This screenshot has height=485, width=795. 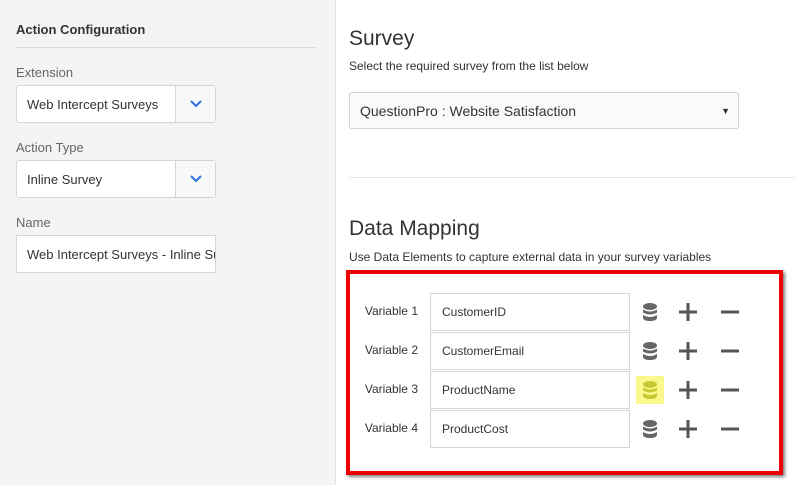 What do you see at coordinates (391, 311) in the screenshot?
I see `variable-label: Variable 1` at bounding box center [391, 311].